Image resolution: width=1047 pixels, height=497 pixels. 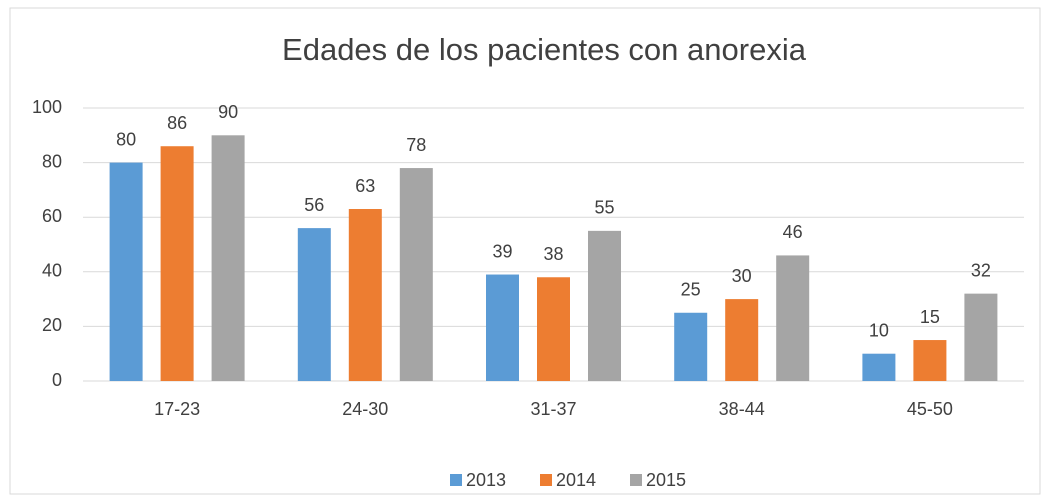 What do you see at coordinates (502, 251) in the screenshot?
I see `data-label: 39` at bounding box center [502, 251].